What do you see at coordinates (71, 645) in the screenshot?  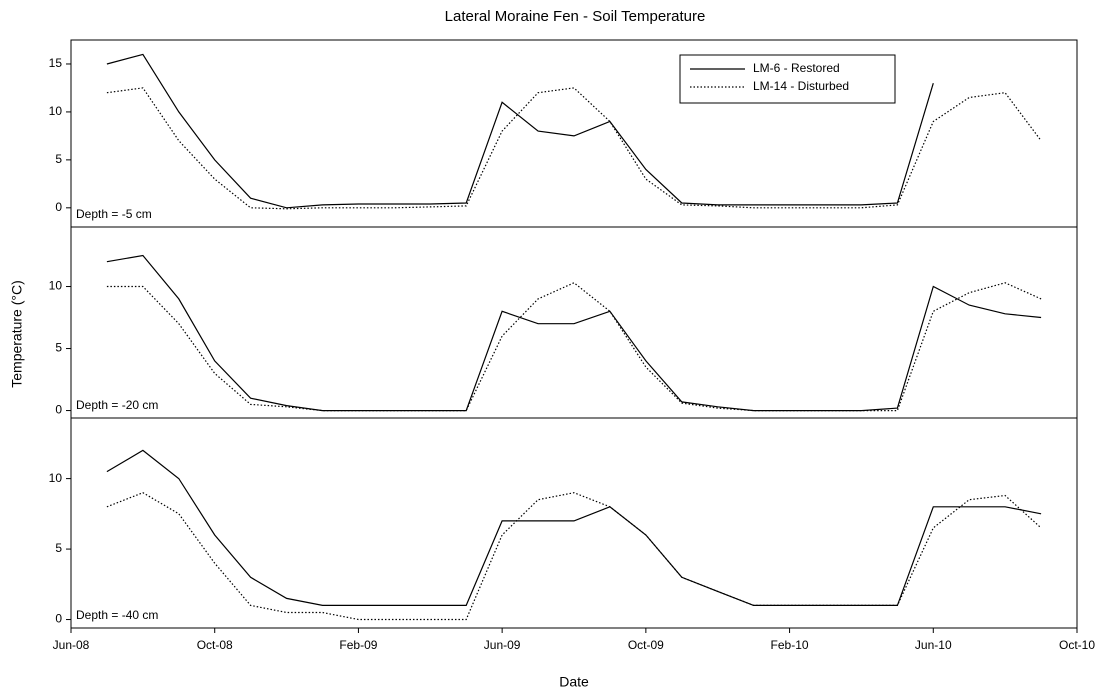 I see `x-tick-label: Jun-08` at bounding box center [71, 645].